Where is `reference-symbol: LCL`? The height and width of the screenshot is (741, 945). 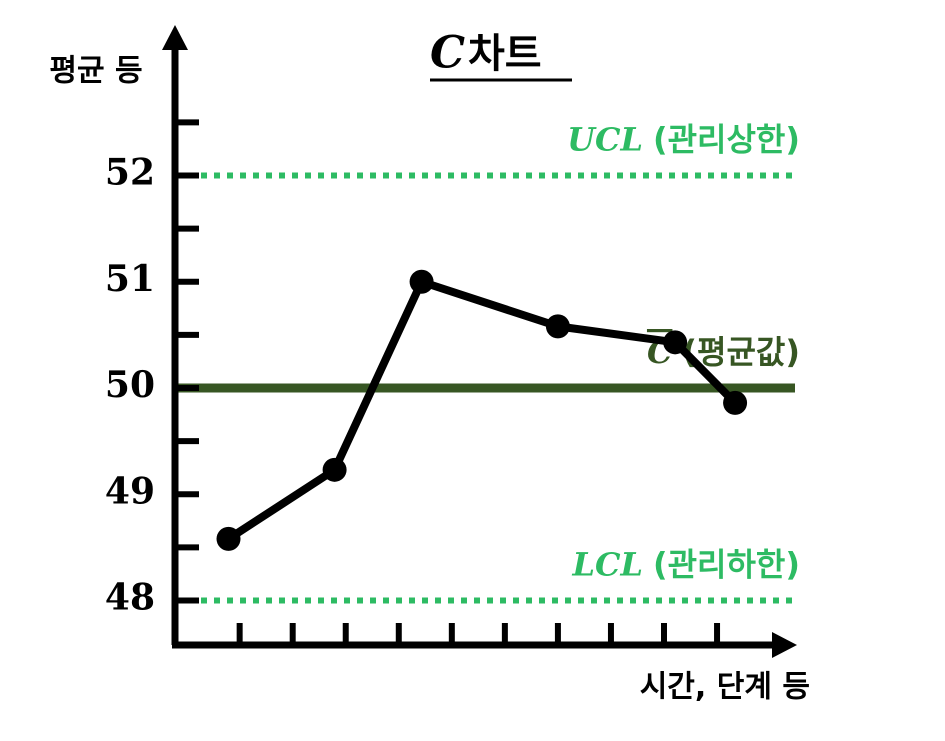
reference-symbol: LCL is located at coordinates (607, 564).